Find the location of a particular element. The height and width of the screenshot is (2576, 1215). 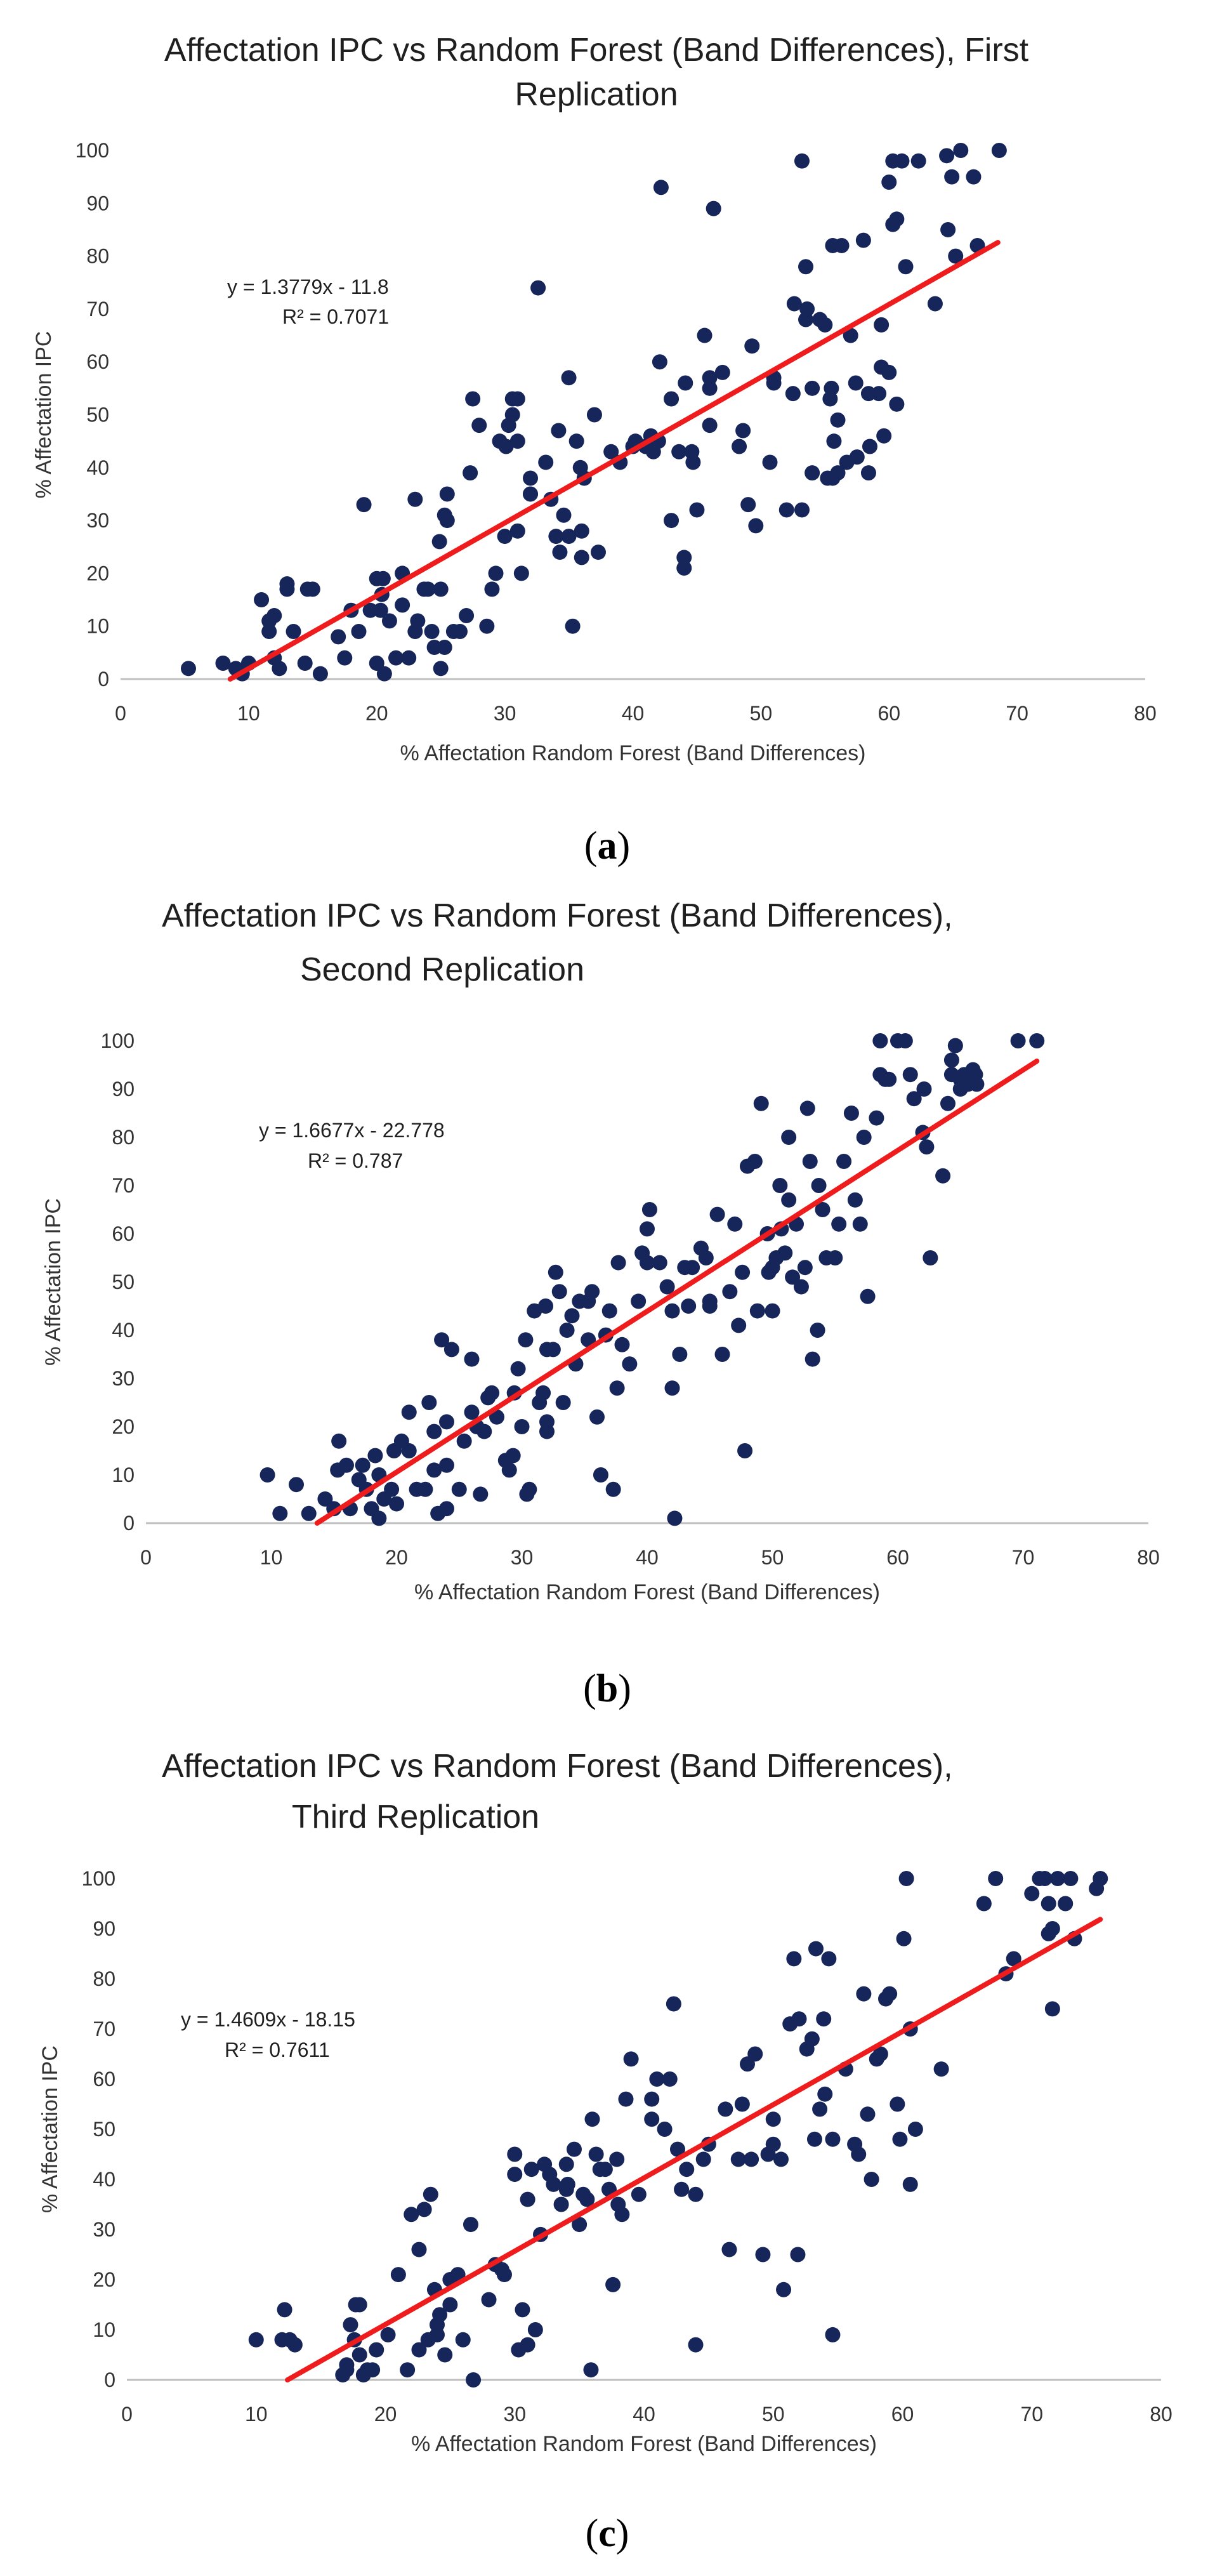

y-tick-label: 10 is located at coordinates (104, 2329).